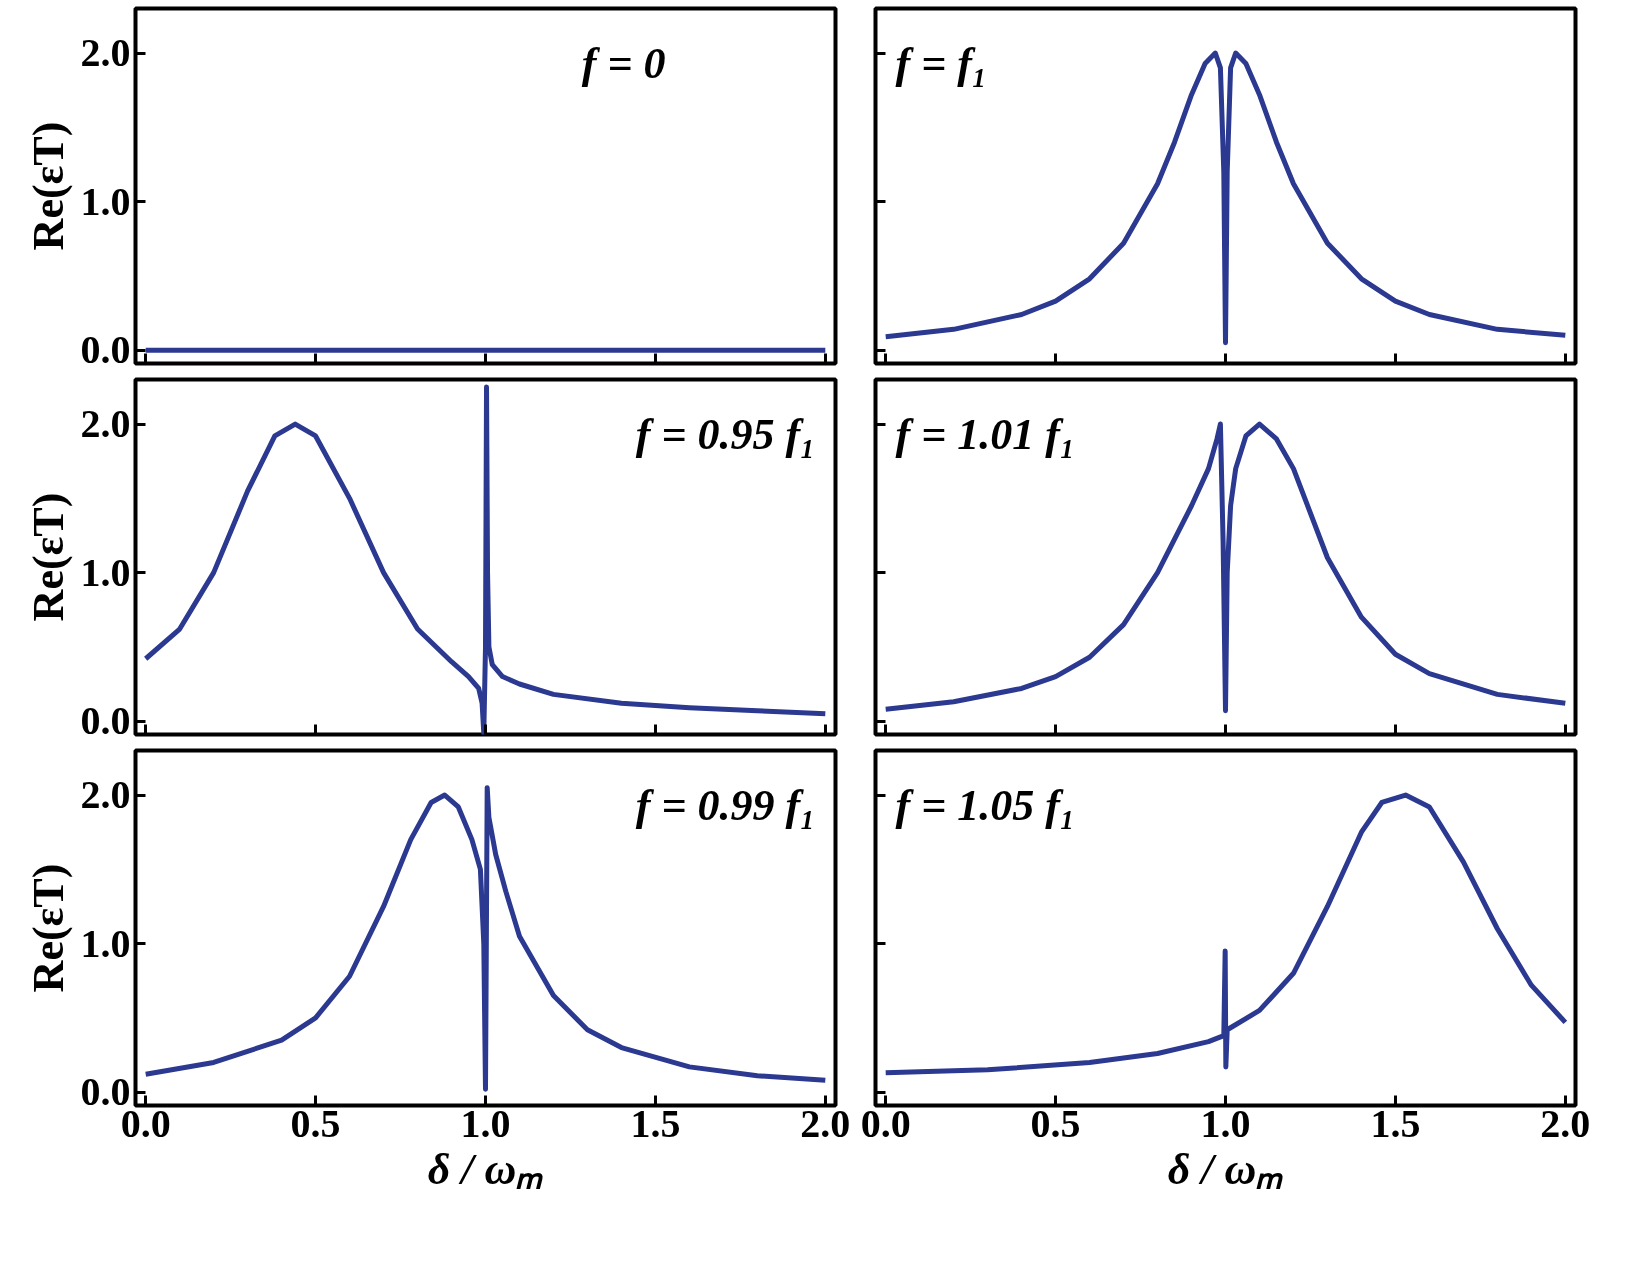 This screenshot has width=1652, height=1271. Describe the element at coordinates (623, 63) in the screenshot. I see `annotation: f = 0` at that location.